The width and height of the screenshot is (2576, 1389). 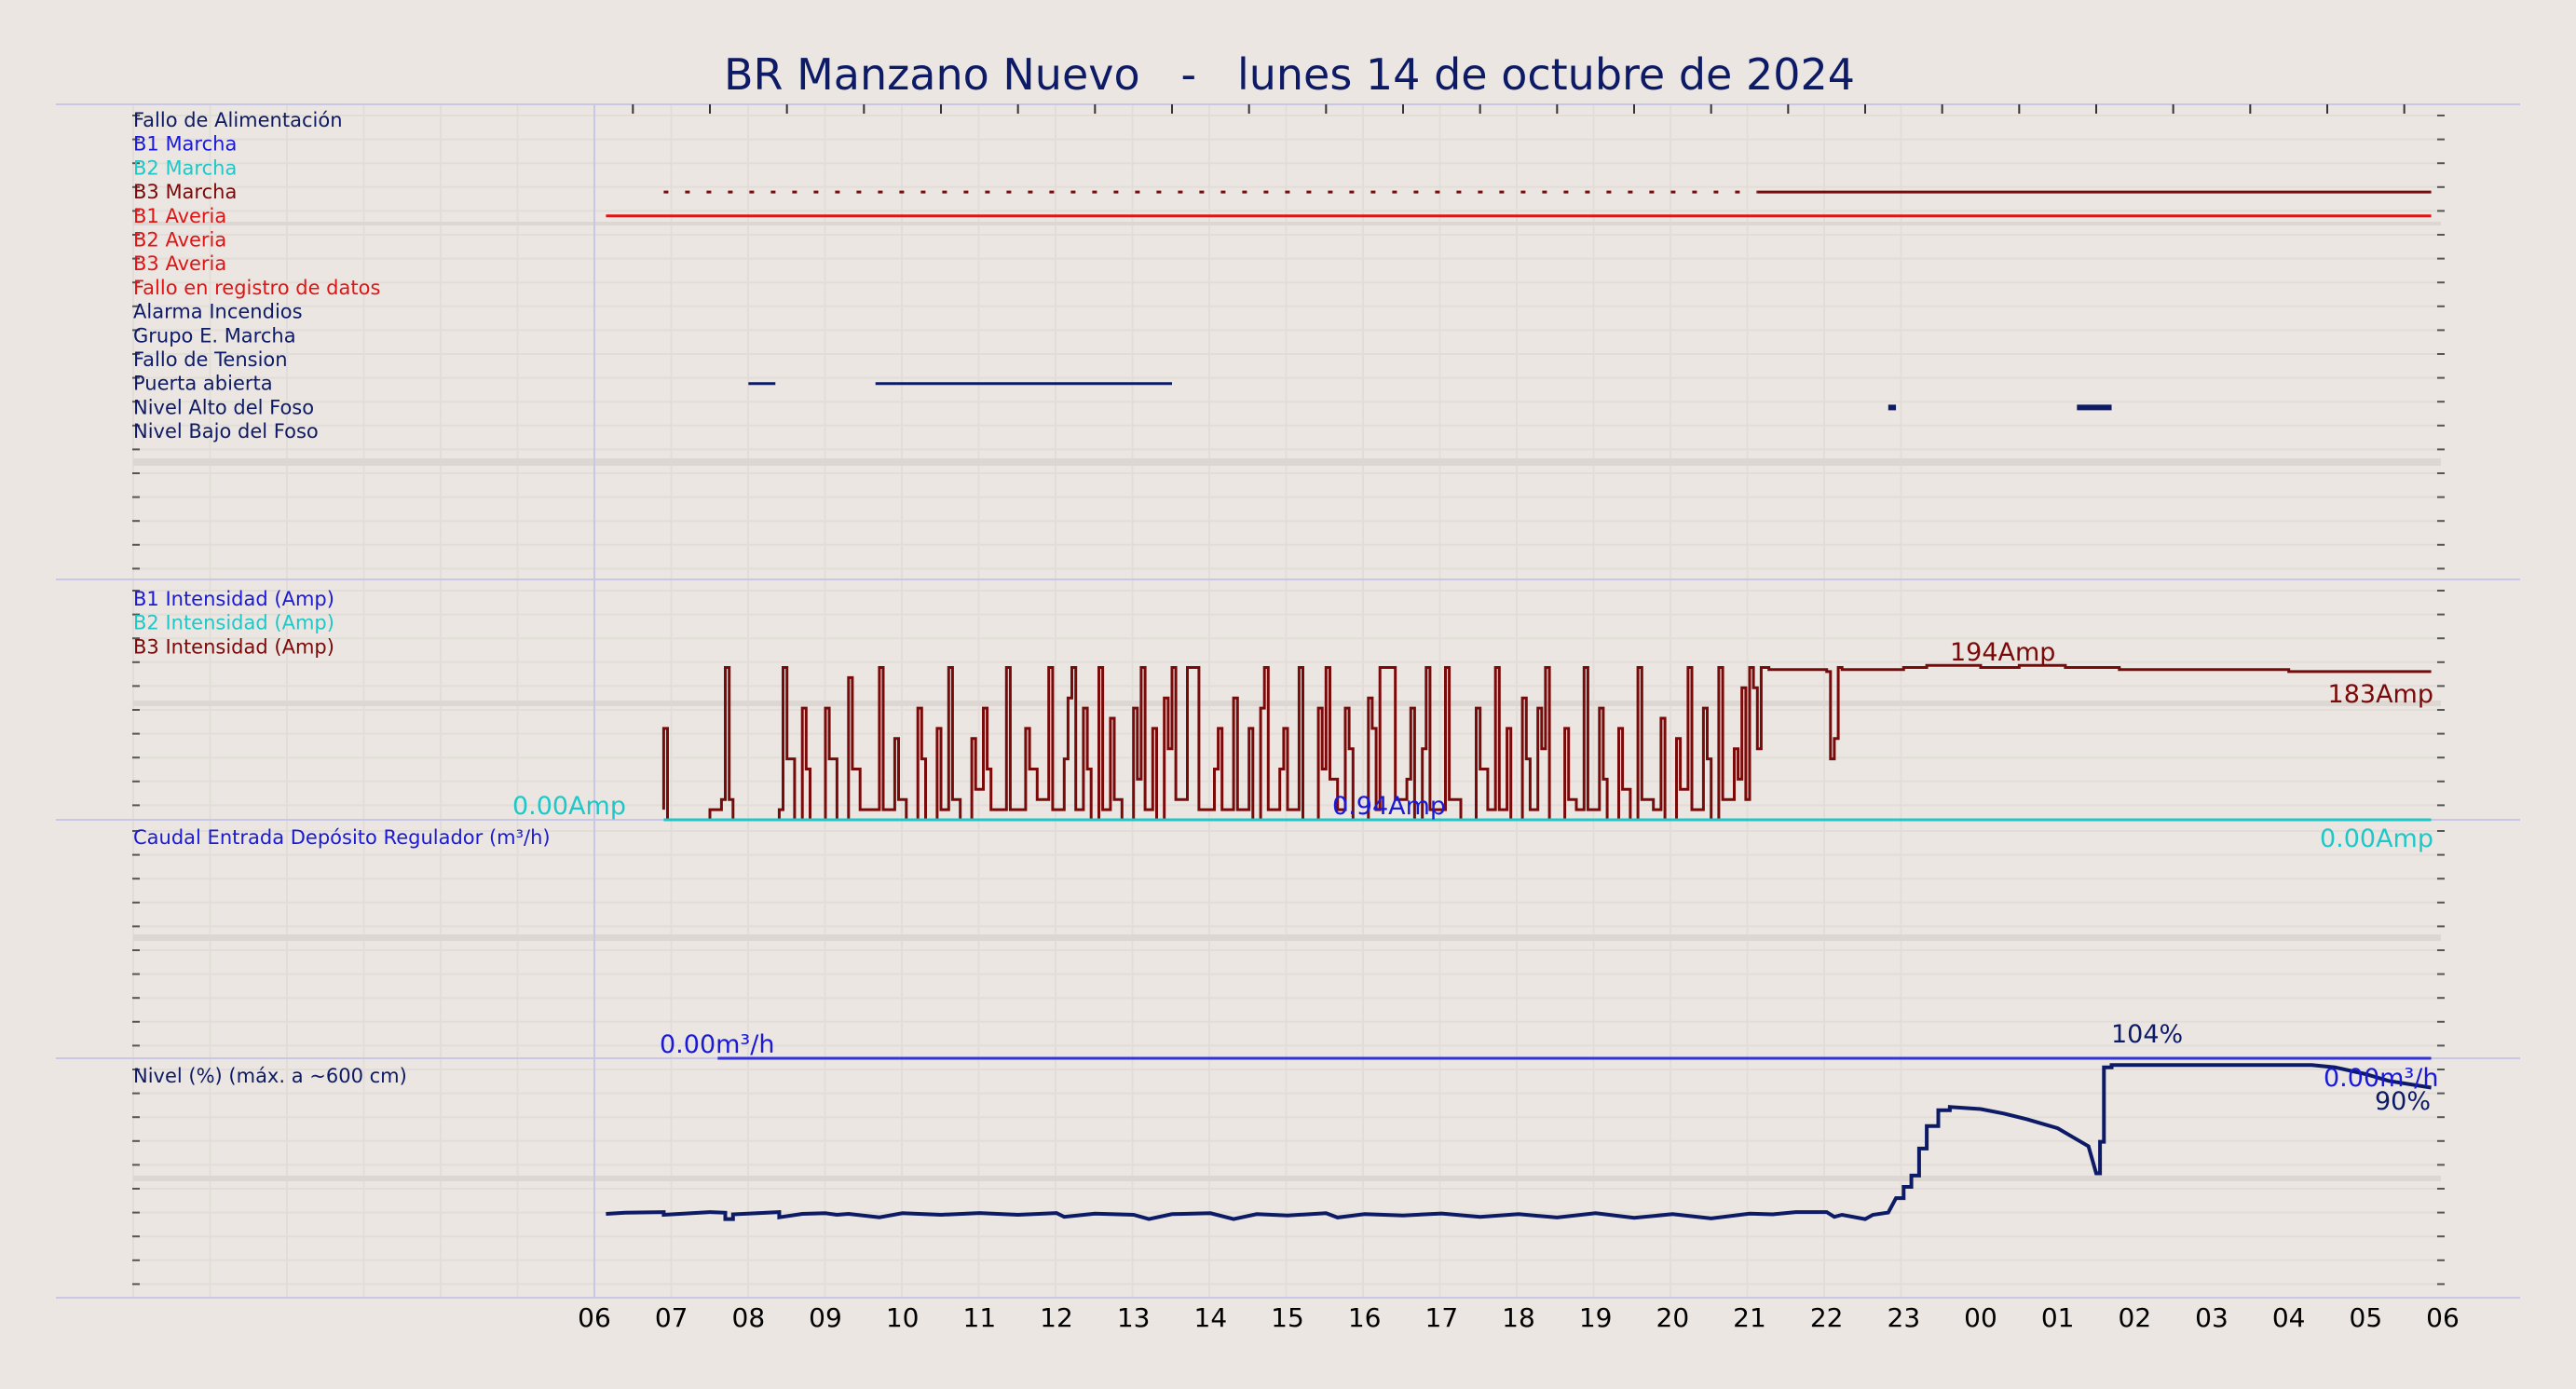 I want to click on value-annotation: 90%, so click(x=2403, y=1101).